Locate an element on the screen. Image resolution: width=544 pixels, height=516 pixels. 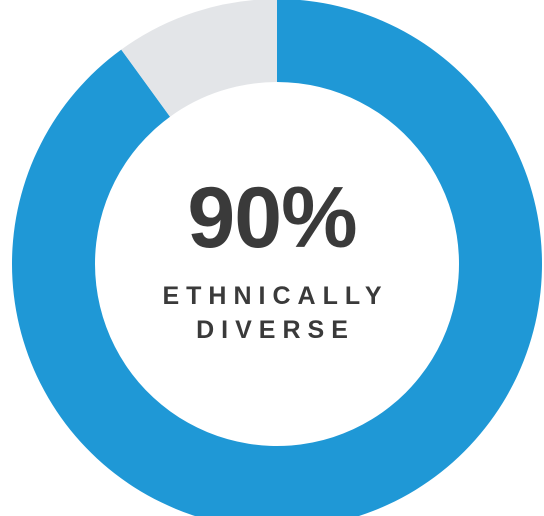
center-percentage: 90% is located at coordinates (272, 218).